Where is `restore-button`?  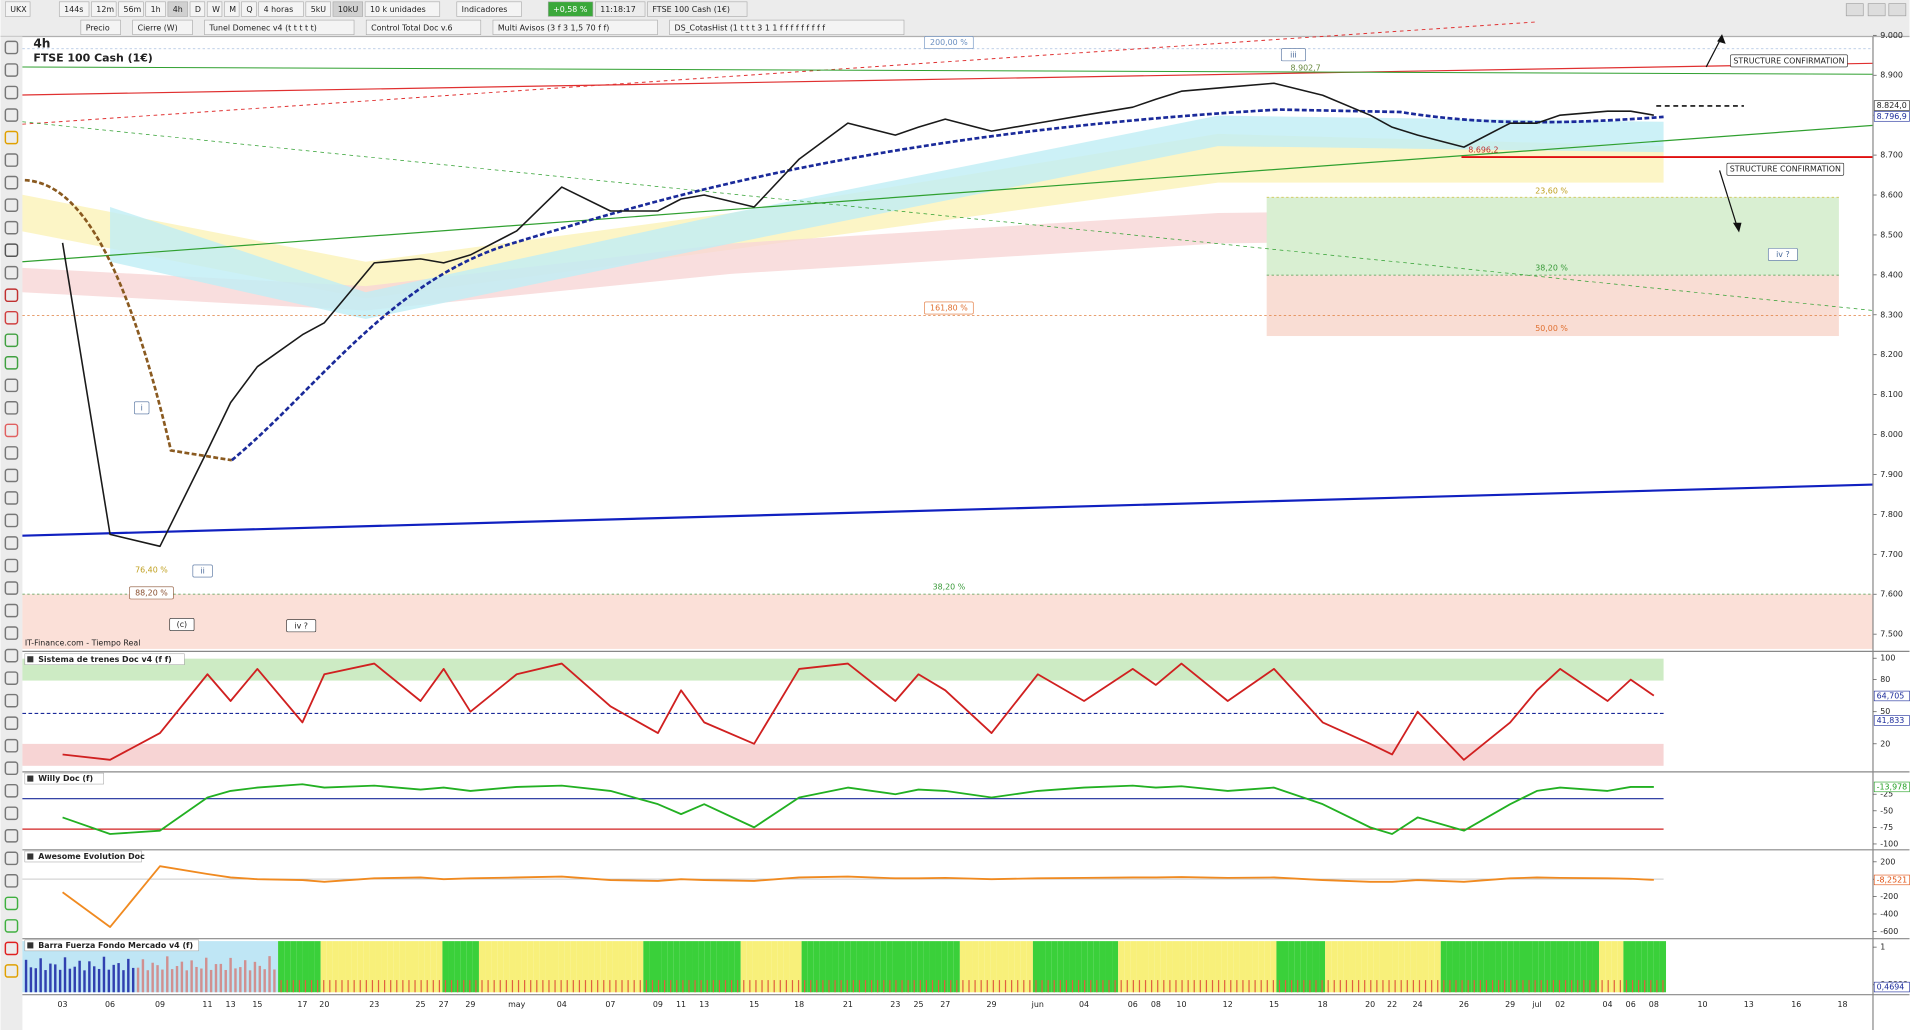
restore-button is located at coordinates (1876, 10).